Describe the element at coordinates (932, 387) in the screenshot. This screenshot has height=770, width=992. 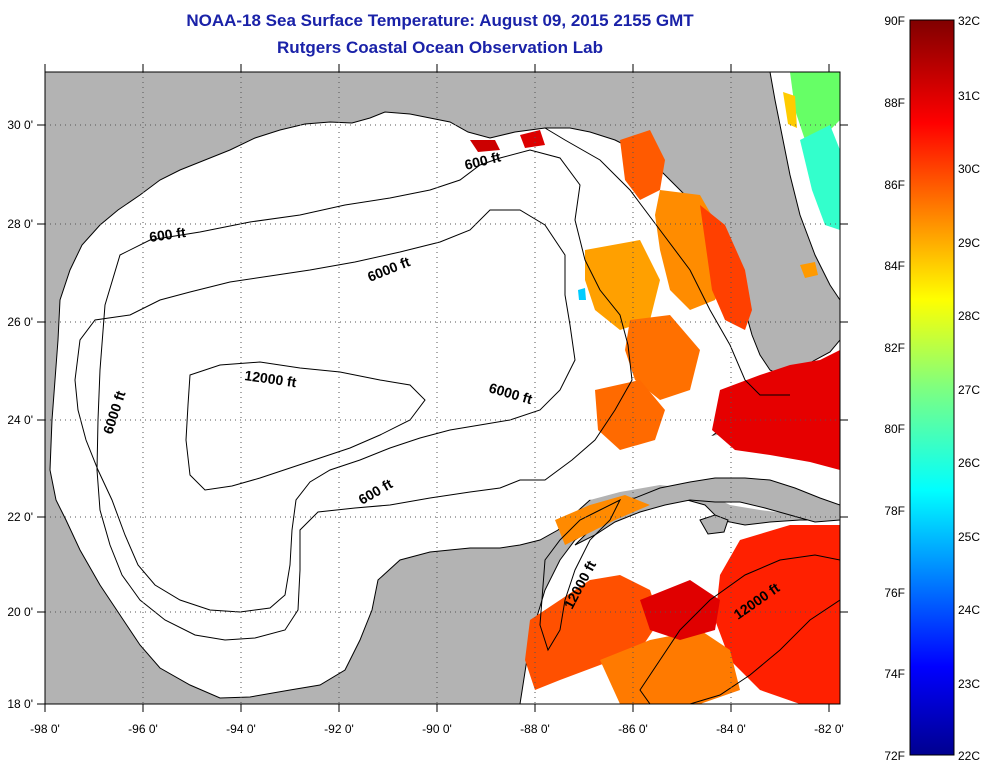
I see `colorbar` at that location.